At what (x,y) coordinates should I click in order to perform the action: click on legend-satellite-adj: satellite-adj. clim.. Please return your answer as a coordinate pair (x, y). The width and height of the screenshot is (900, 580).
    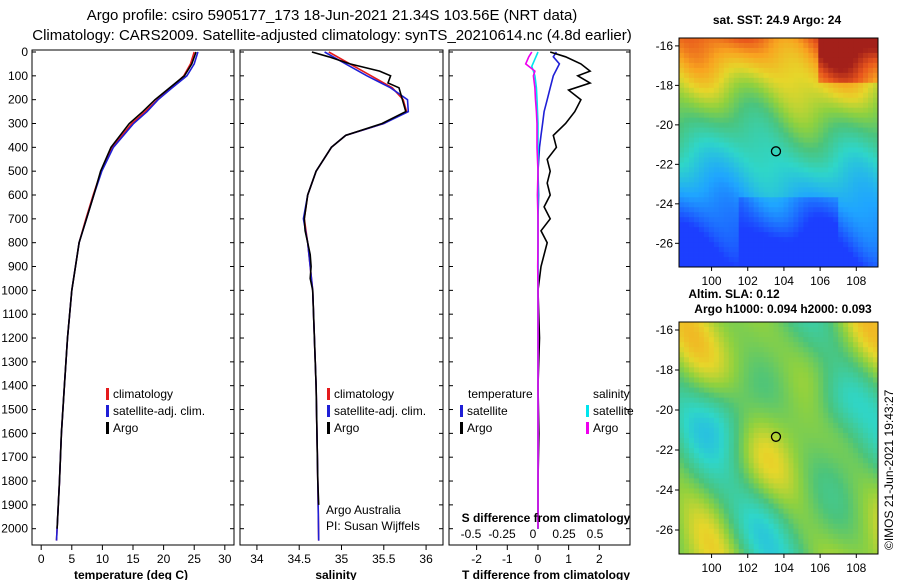
    Looking at the image, I should click on (380, 411).